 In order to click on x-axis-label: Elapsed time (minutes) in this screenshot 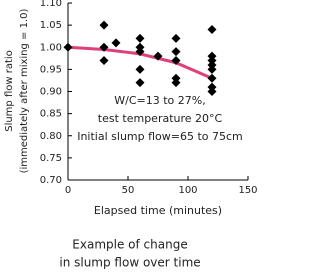, I will do `click(158, 210)`.